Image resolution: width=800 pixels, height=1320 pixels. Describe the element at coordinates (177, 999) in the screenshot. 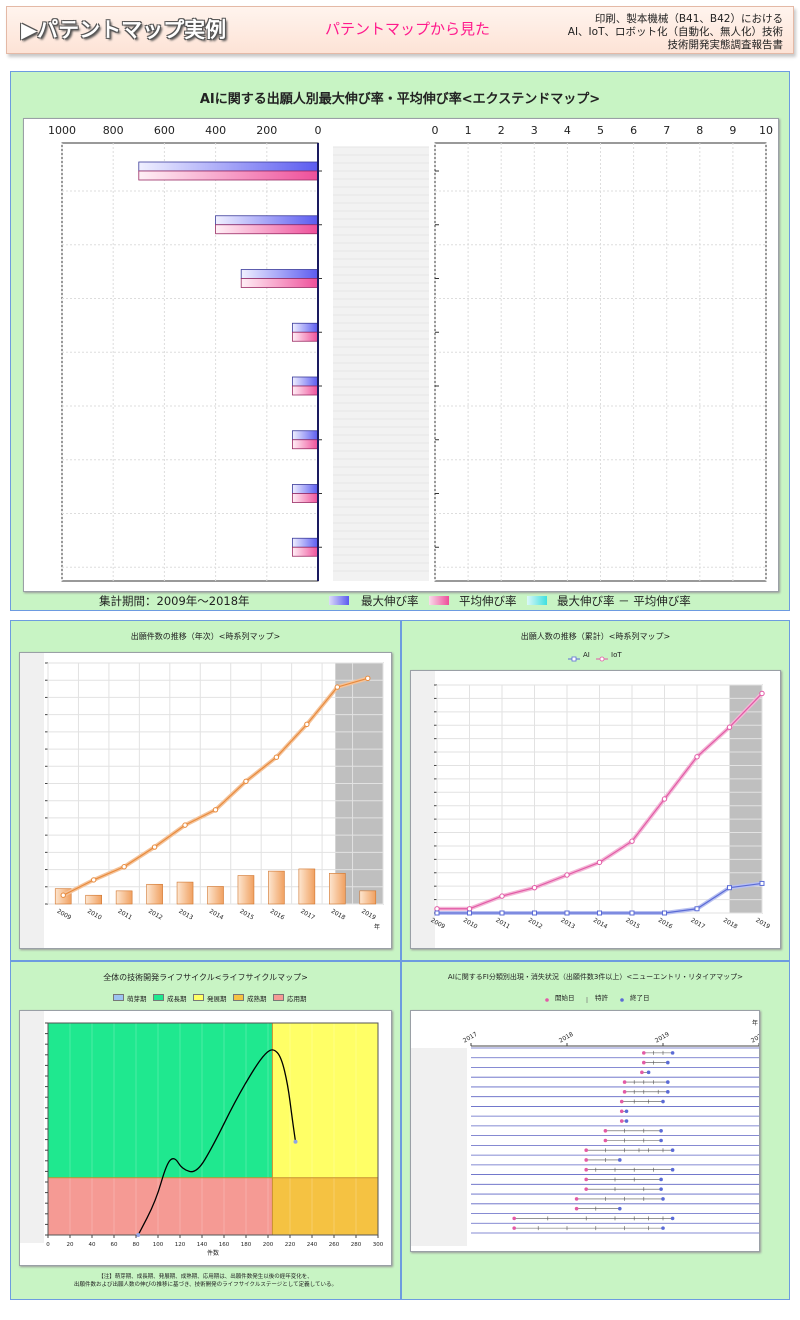

I see `legend-label-growth: 成長期` at that location.